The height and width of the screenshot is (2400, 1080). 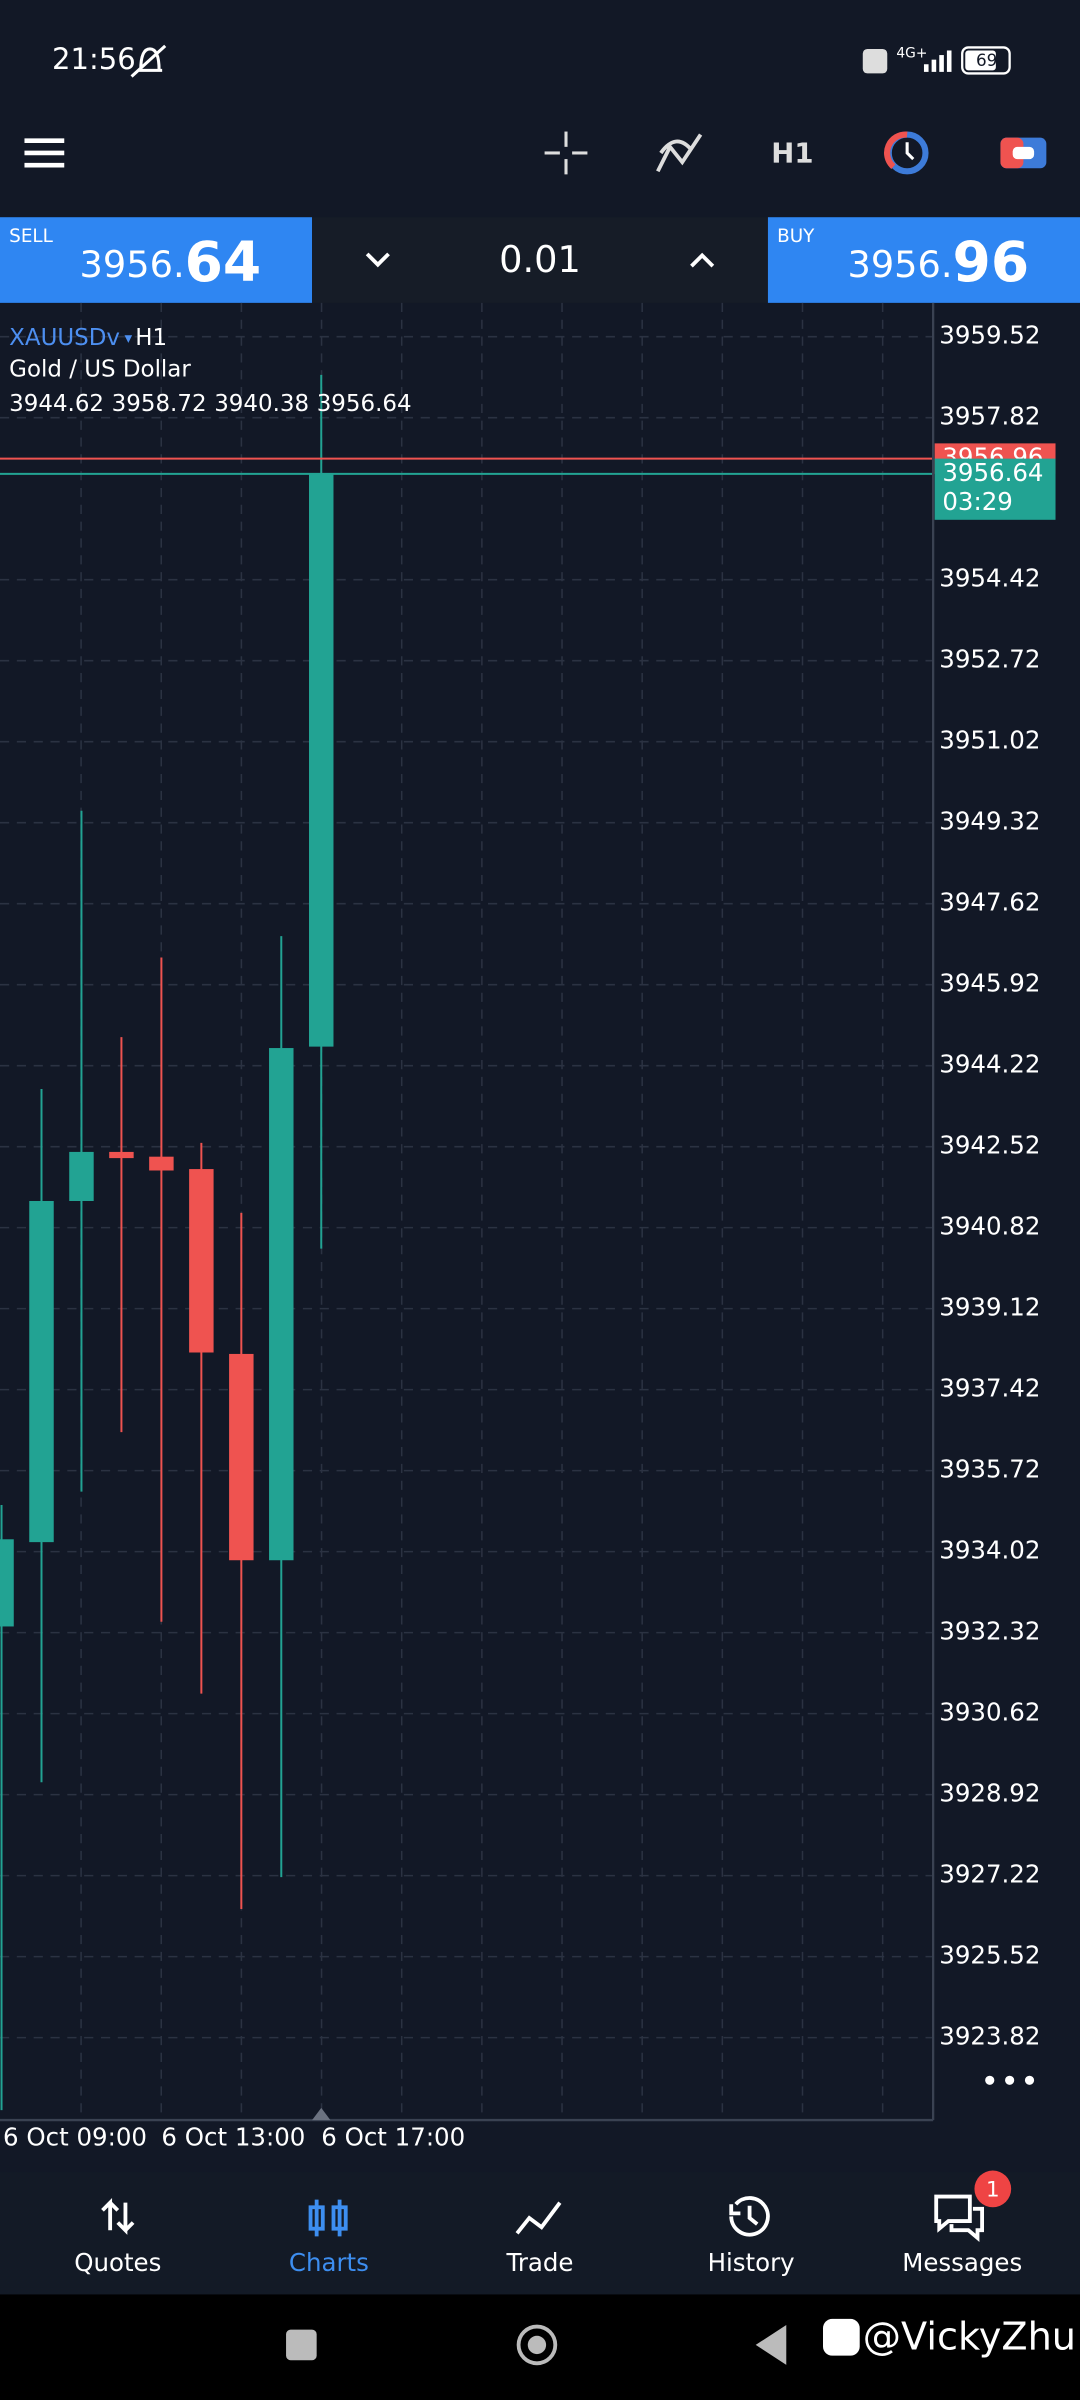 I want to click on x-tick-label: 6 Oct 13:00, so click(x=233, y=2136).